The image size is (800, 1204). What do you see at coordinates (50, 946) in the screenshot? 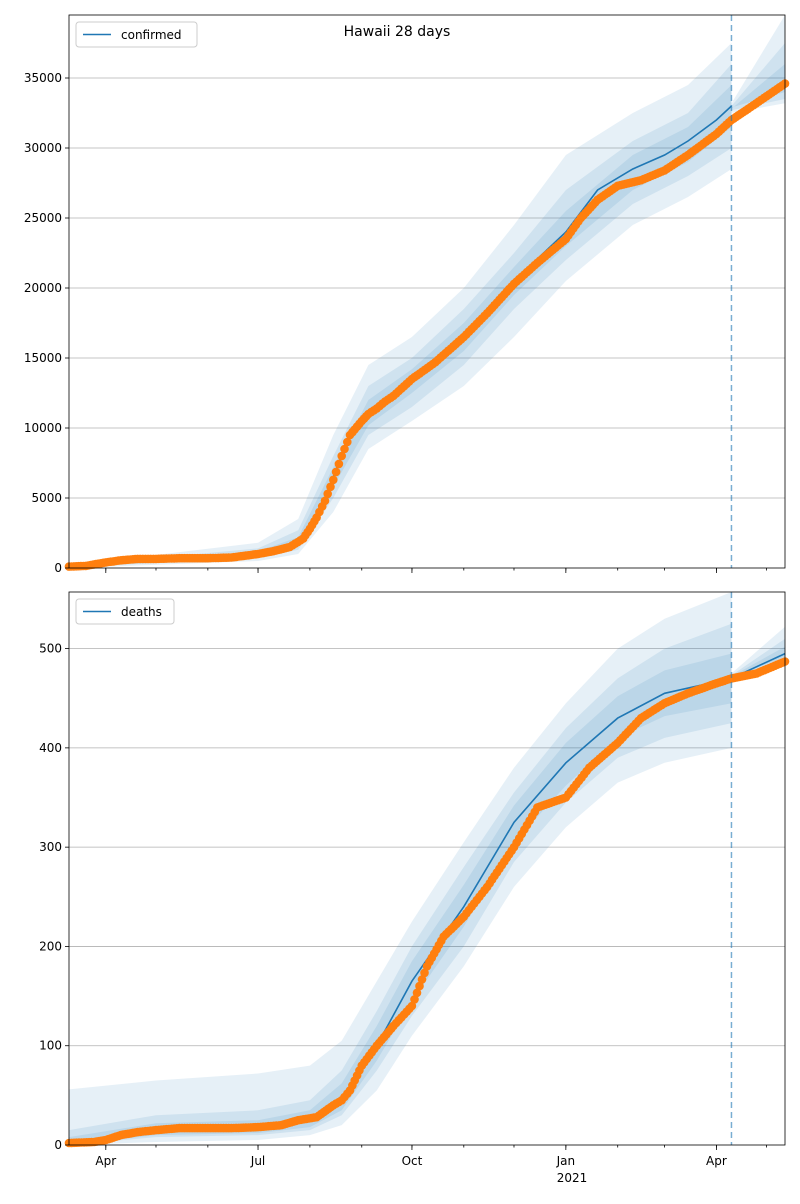
I see `y-tick-label: 200` at bounding box center [50, 946].